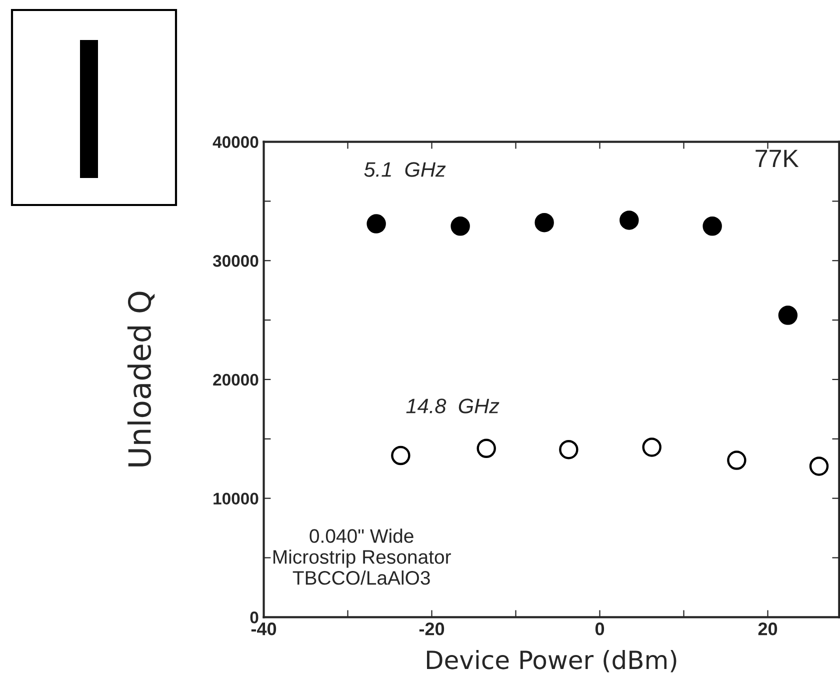 The height and width of the screenshot is (695, 840). What do you see at coordinates (235, 261) in the screenshot?
I see `y-tick-label: 30000` at bounding box center [235, 261].